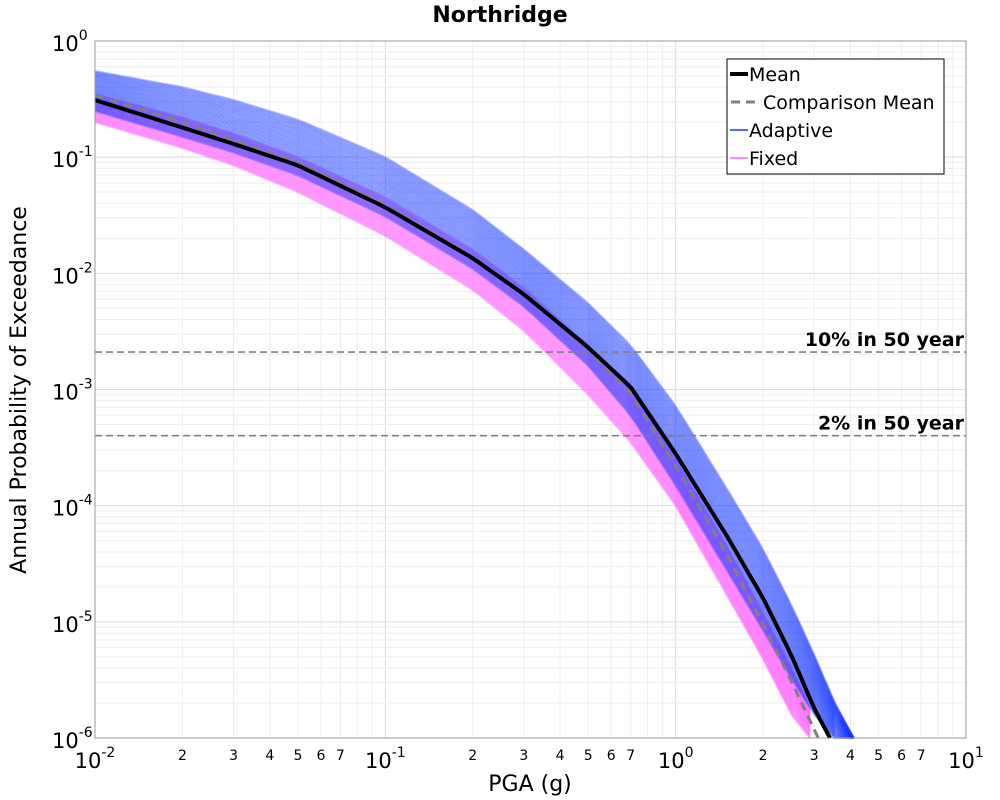  Describe the element at coordinates (791, 131) in the screenshot. I see `legend-label-adaptive: Adaptive` at that location.